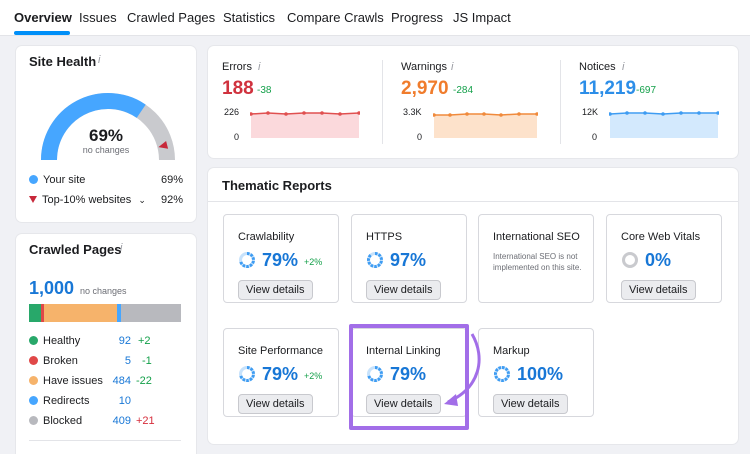 Image resolution: width=750 pixels, height=454 pixels. Describe the element at coordinates (75, 249) in the screenshot. I see `crawled-pages-title: Crawled Pages` at that location.